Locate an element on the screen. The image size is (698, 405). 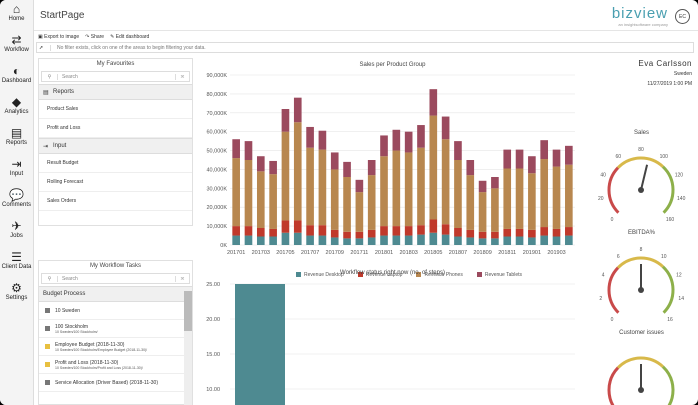
nav-item-comments: 💬 Comments is located at coordinates (16, 201).